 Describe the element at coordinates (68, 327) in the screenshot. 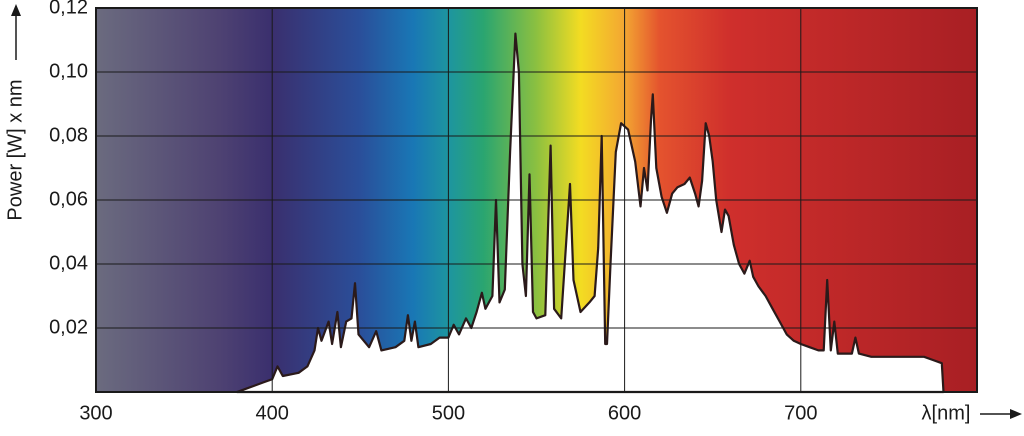

I see `y-tick-label: 0,02` at that location.